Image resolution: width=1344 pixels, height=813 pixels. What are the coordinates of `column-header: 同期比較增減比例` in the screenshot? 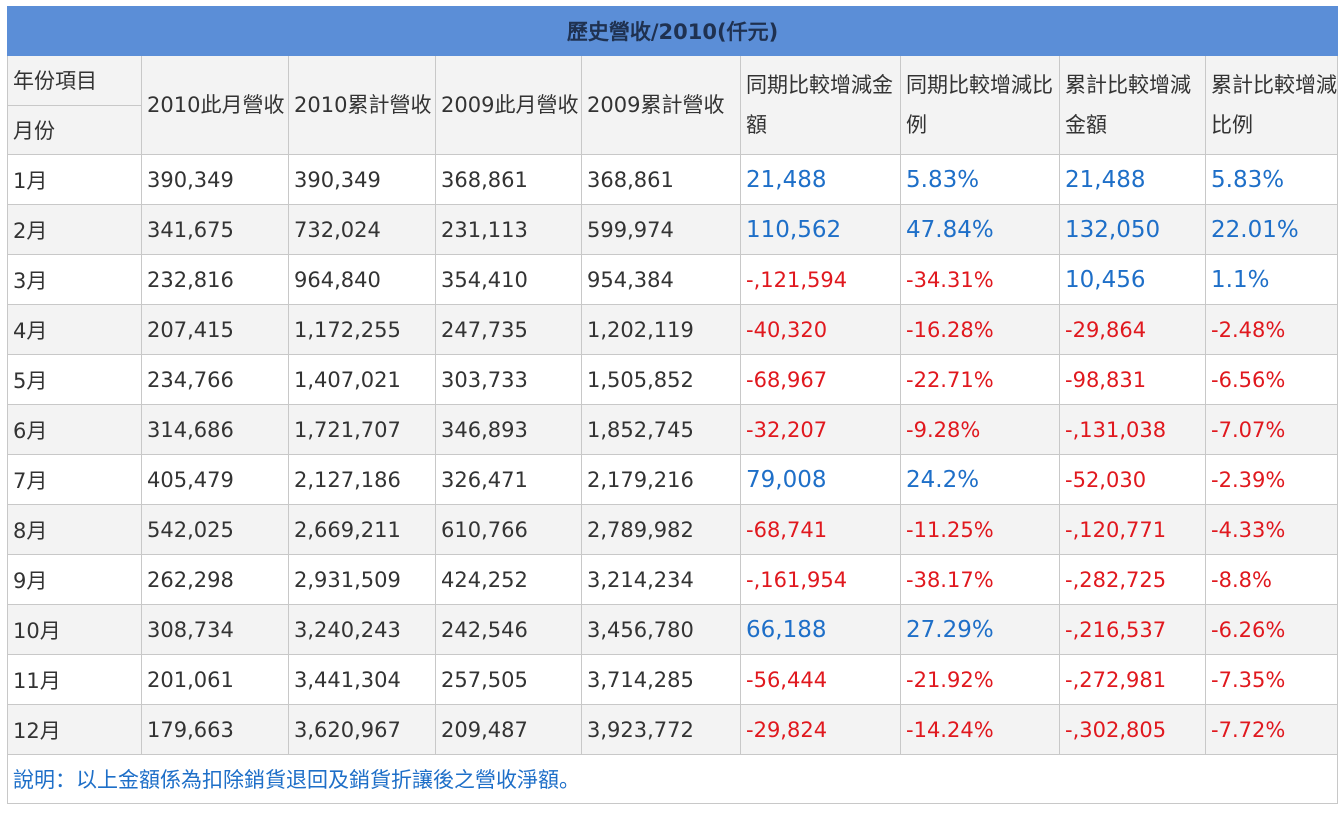 It's located at (980, 105).